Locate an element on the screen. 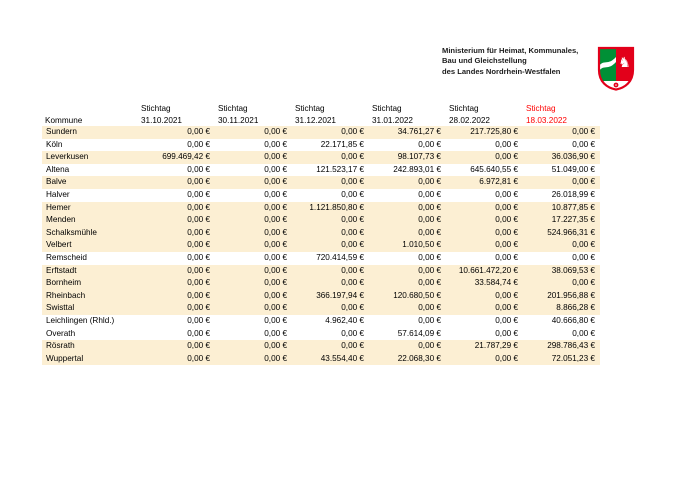 The image size is (700, 495). kommune-cell: Swisttal is located at coordinates (60, 308).